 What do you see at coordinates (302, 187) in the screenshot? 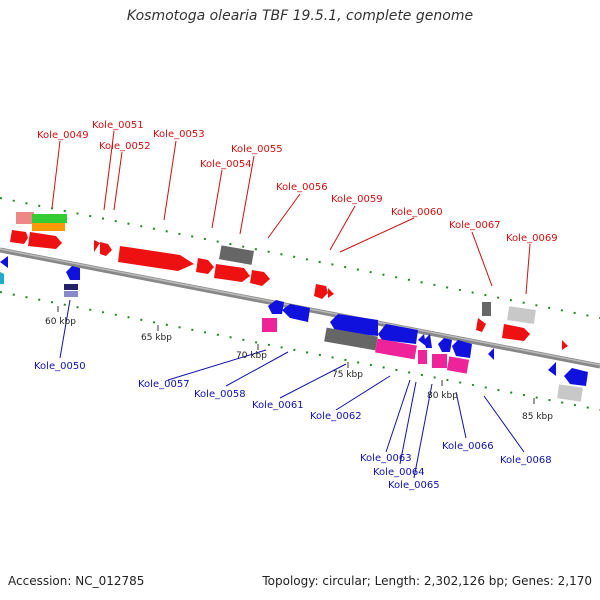
I see `gene-label: Kole_0056` at bounding box center [302, 187].